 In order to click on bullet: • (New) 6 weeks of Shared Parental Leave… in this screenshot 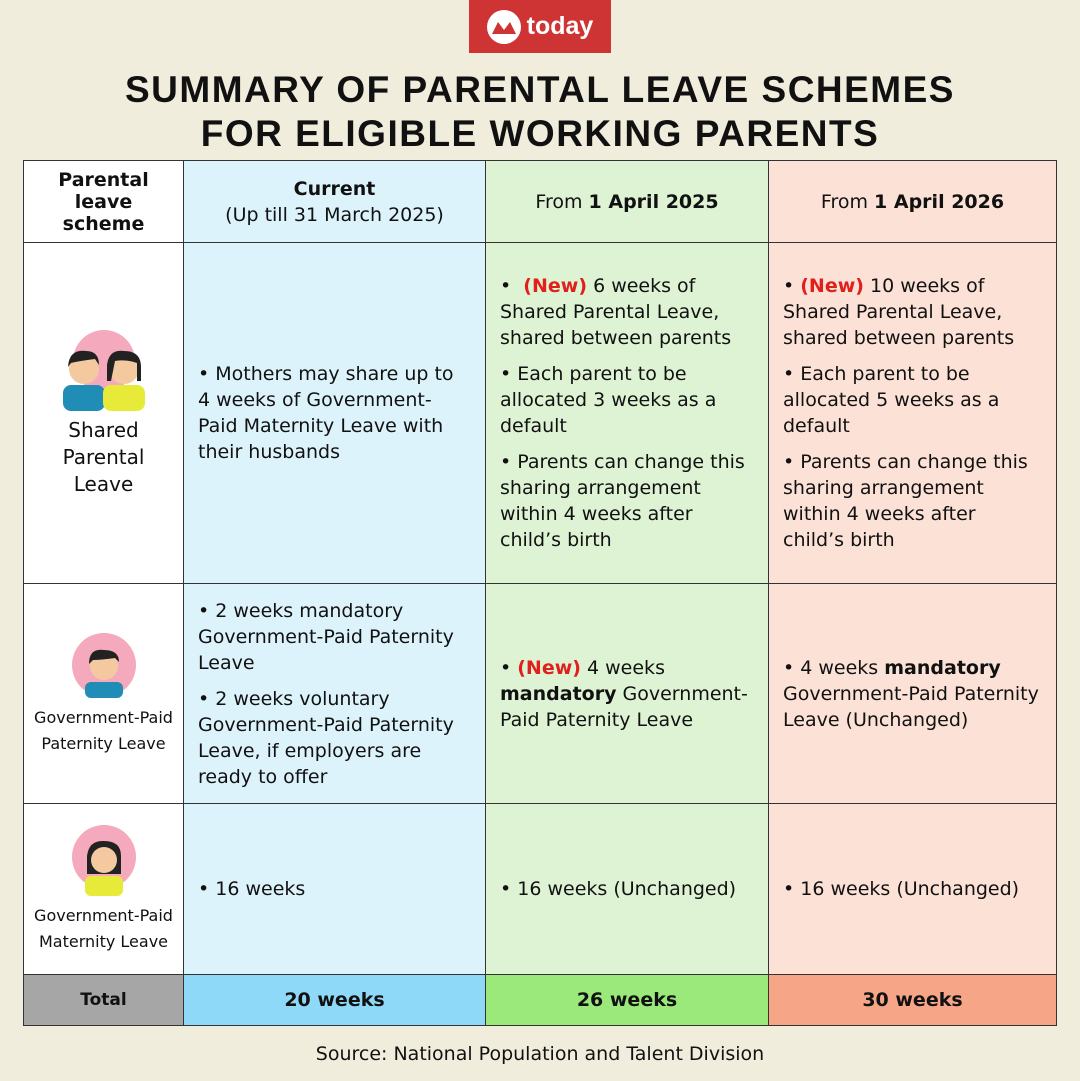, I will do `click(616, 312)`.